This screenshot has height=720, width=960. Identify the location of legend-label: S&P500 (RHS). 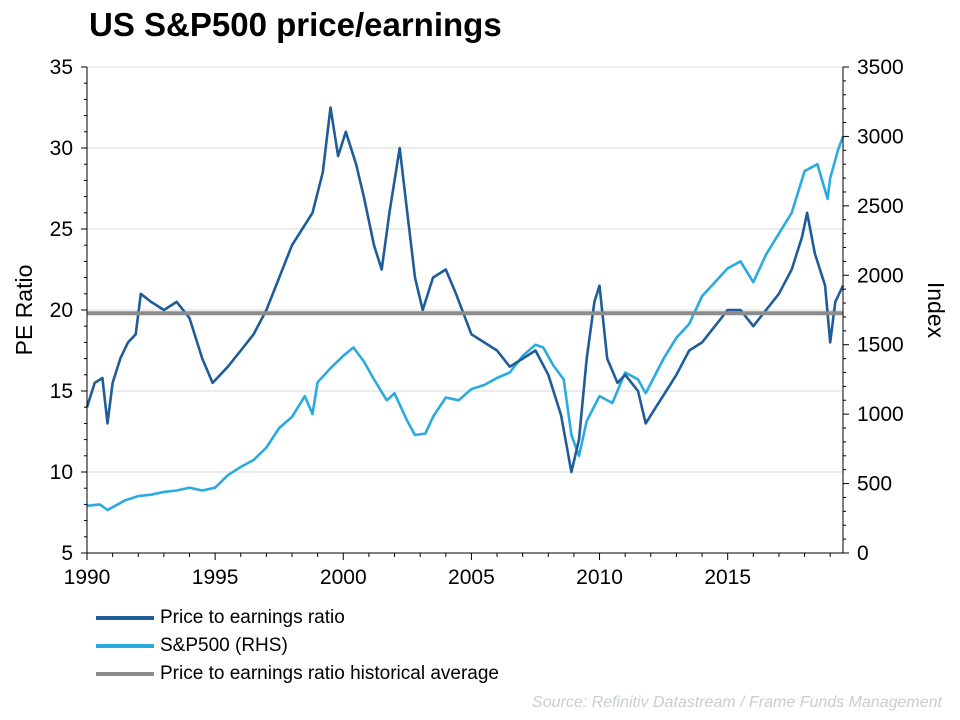
(224, 645).